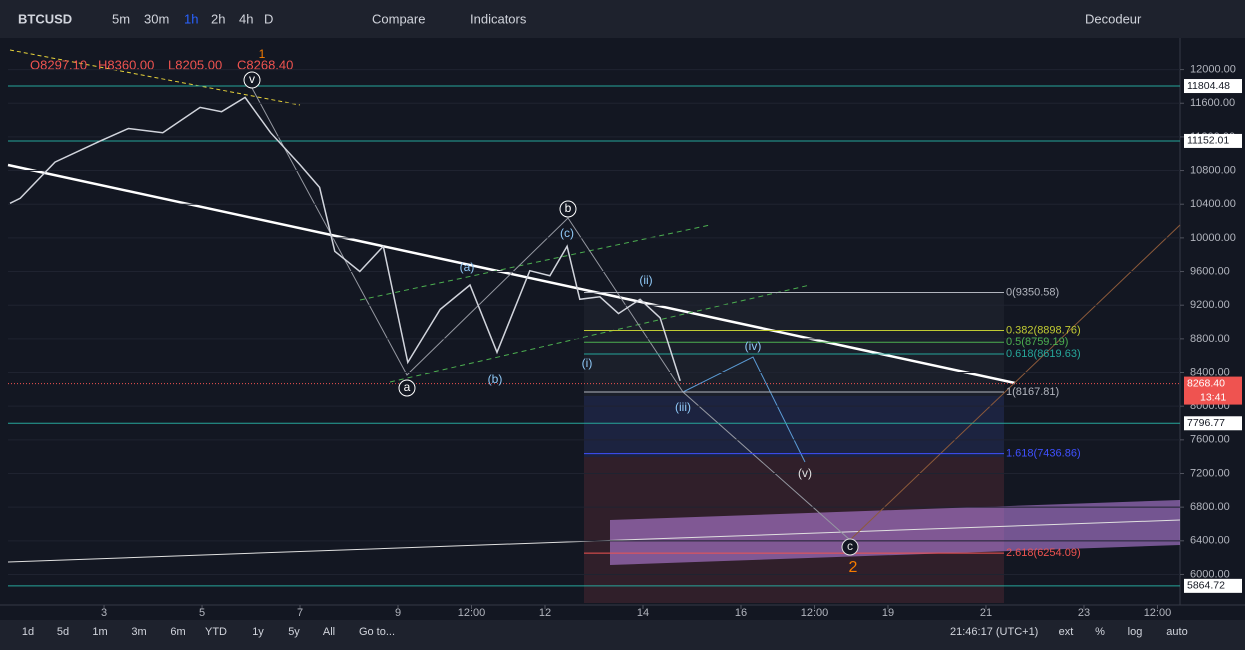 The height and width of the screenshot is (650, 1245). What do you see at coordinates (202, 613) in the screenshot?
I see `x-tick-label: 5` at bounding box center [202, 613].